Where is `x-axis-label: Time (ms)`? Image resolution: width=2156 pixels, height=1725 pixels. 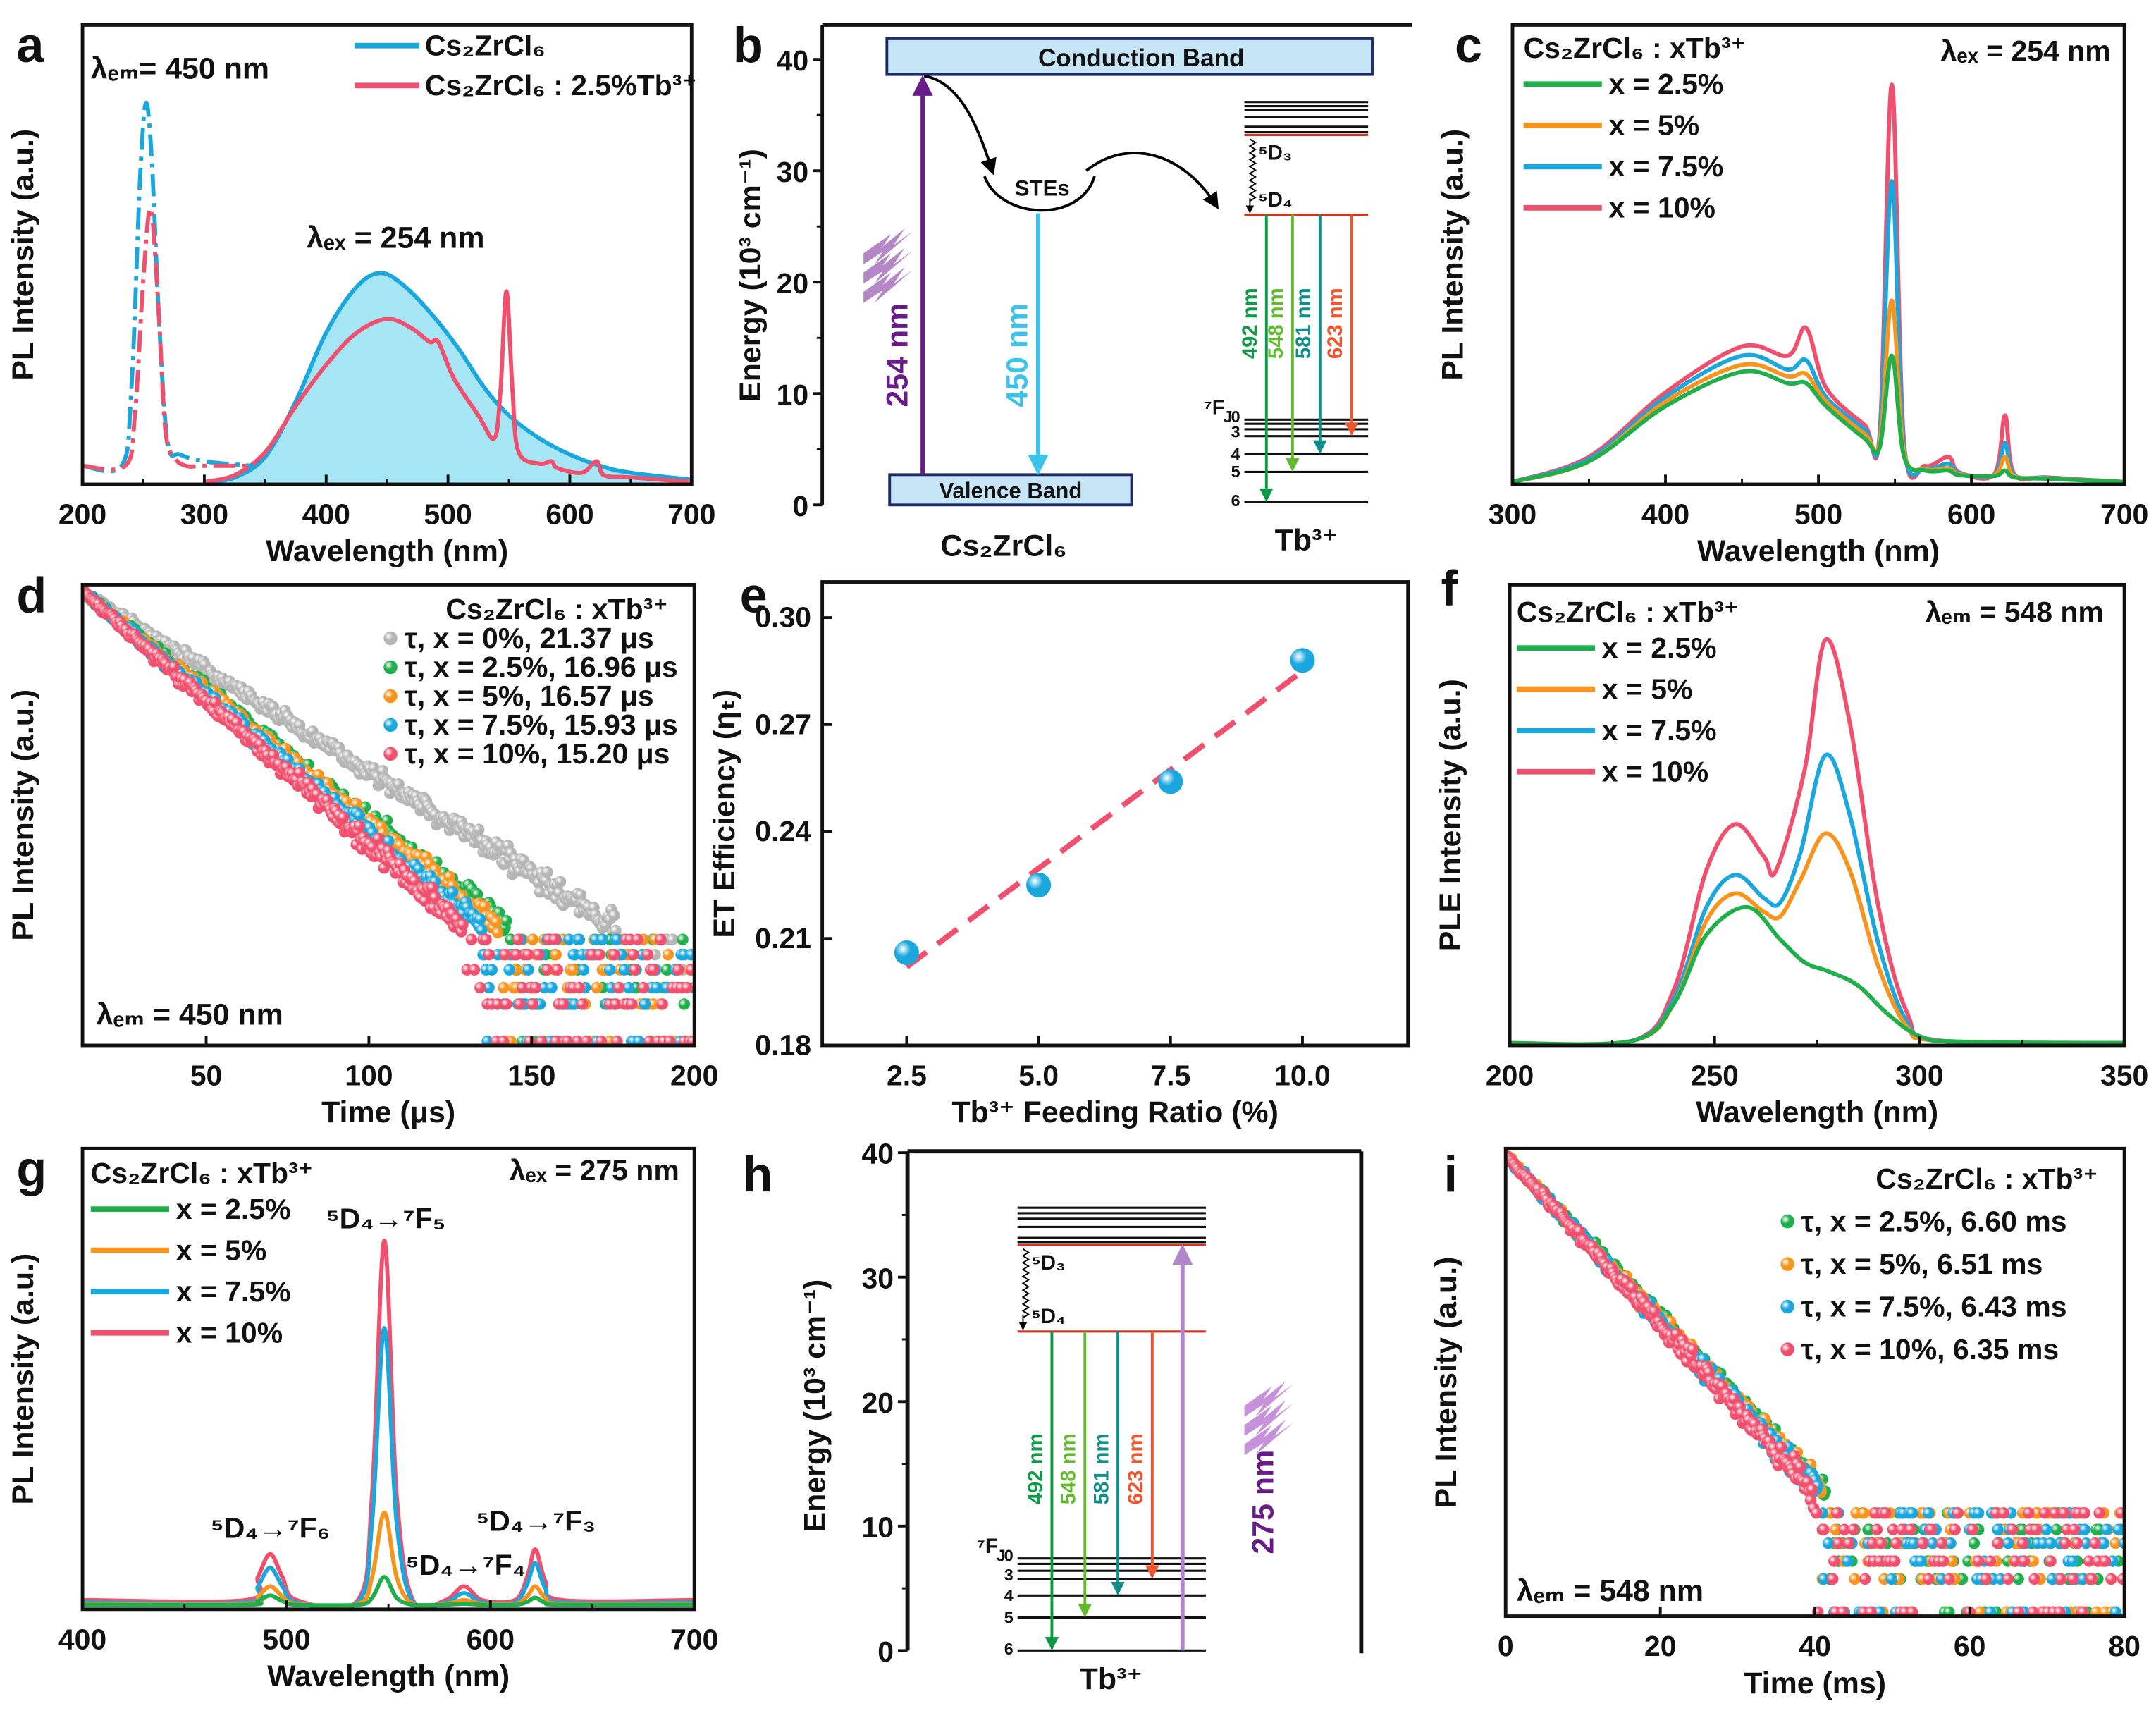
x-axis-label: Time (ms) is located at coordinates (1815, 1683).